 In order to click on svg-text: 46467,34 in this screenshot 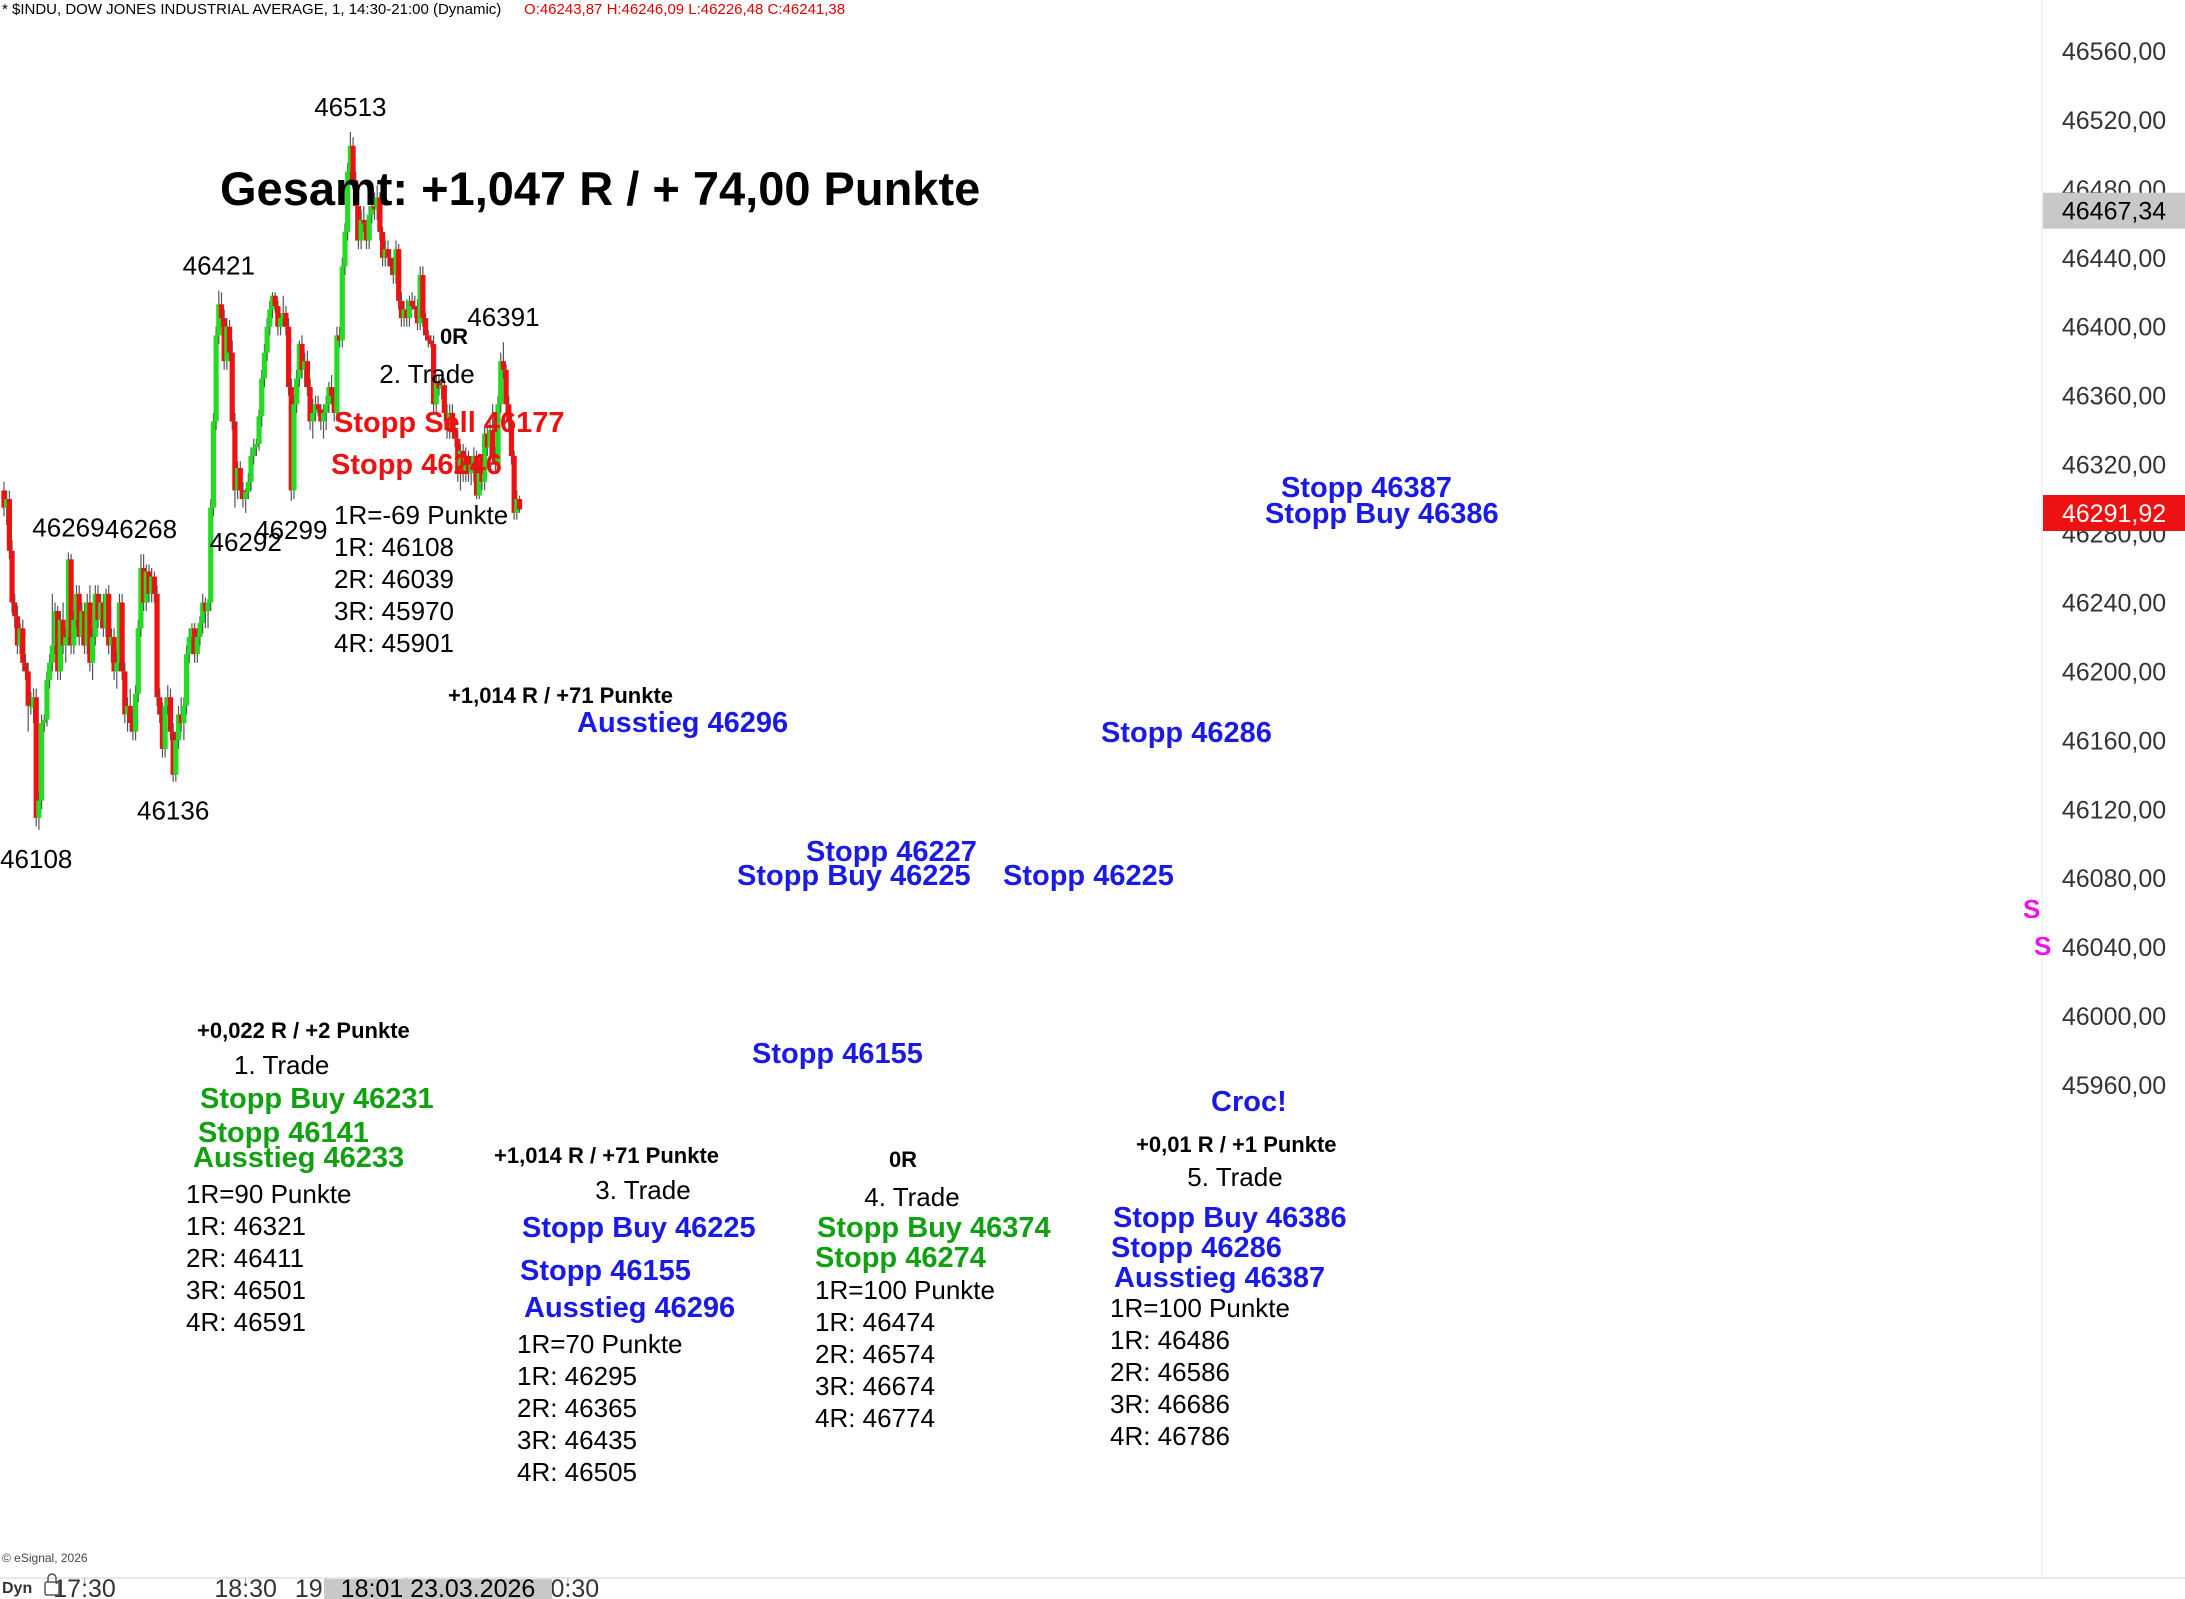, I will do `click(2114, 212)`.